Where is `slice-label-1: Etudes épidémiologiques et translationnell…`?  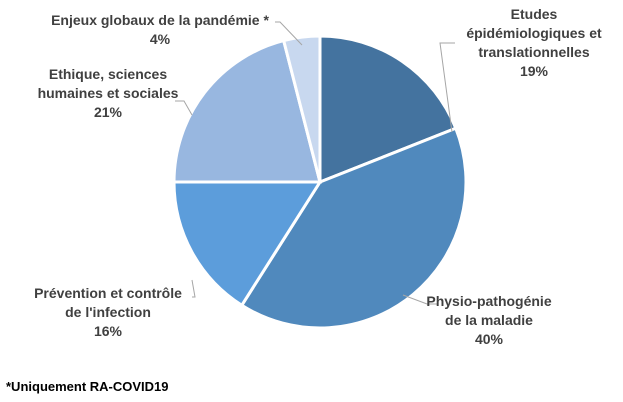
slice-label-1: Etudes épidémiologiques et translationnell… is located at coordinates (534, 42).